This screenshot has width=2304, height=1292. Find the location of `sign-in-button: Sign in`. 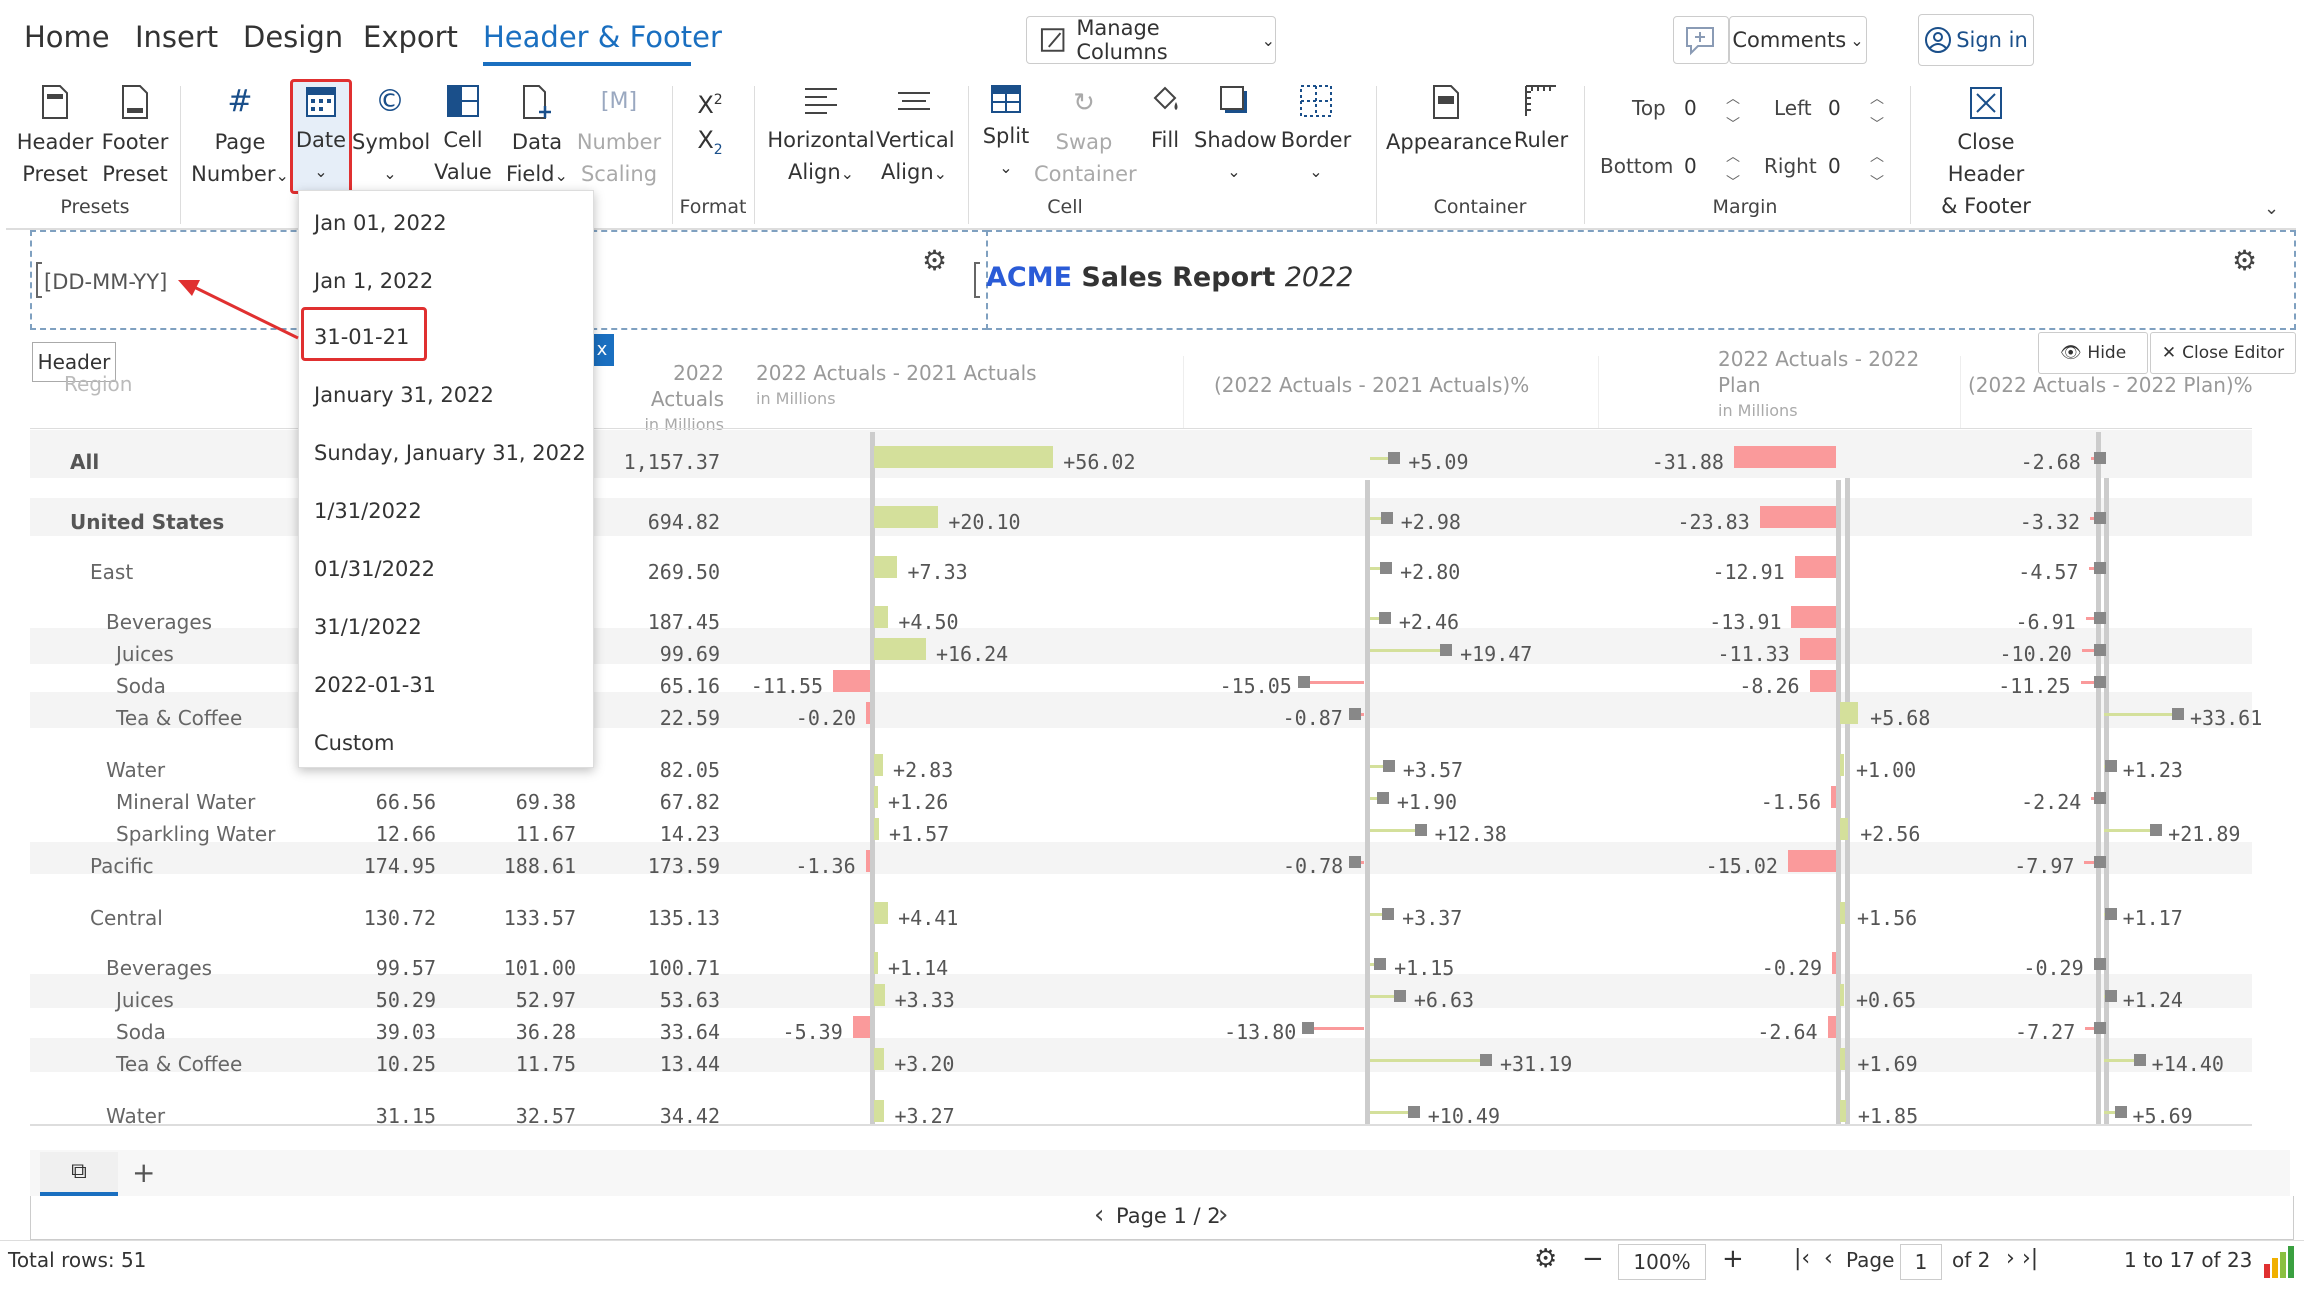

sign-in-button: Sign in is located at coordinates (1976, 40).